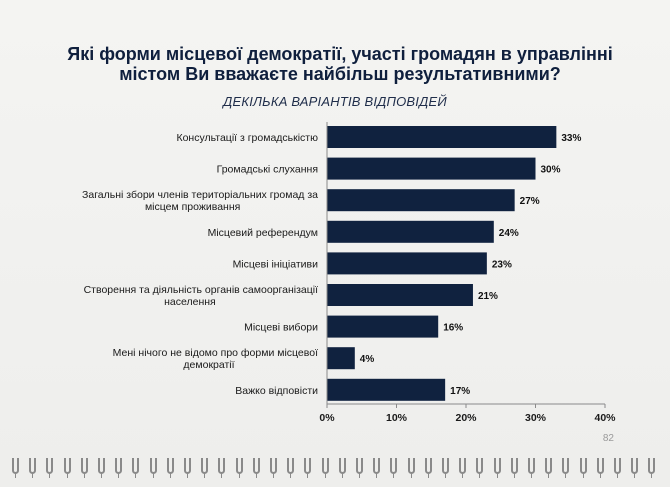  What do you see at coordinates (466, 418) in the screenshot?
I see `x-tick-label-2: 20%` at bounding box center [466, 418].